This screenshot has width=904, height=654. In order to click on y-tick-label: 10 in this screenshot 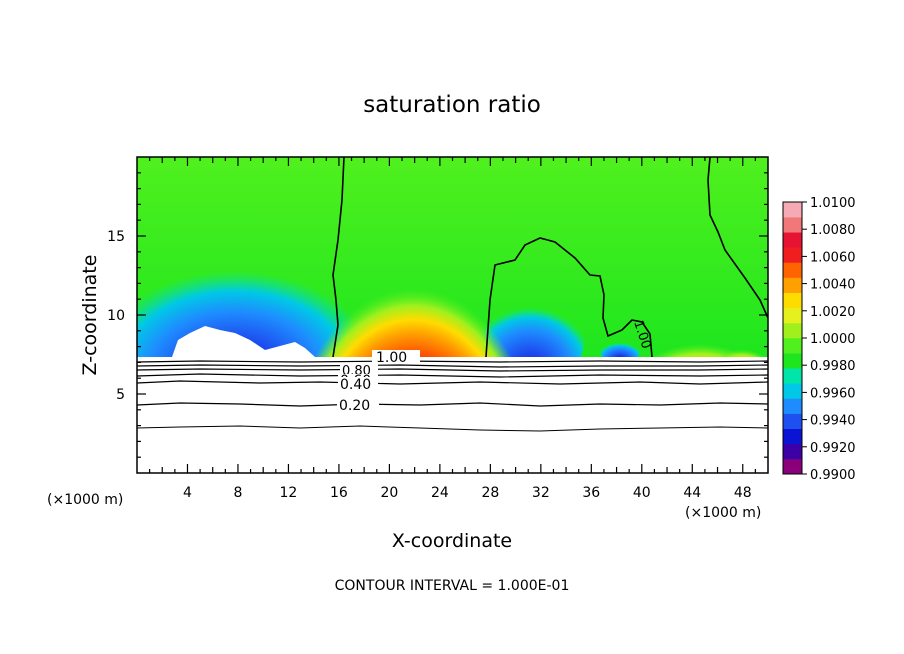, I will do `click(116, 316)`.